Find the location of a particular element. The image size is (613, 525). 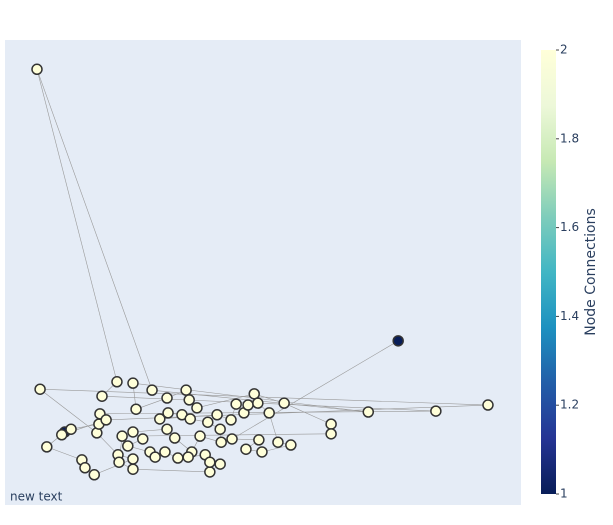

colorbar is located at coordinates (548, 272).